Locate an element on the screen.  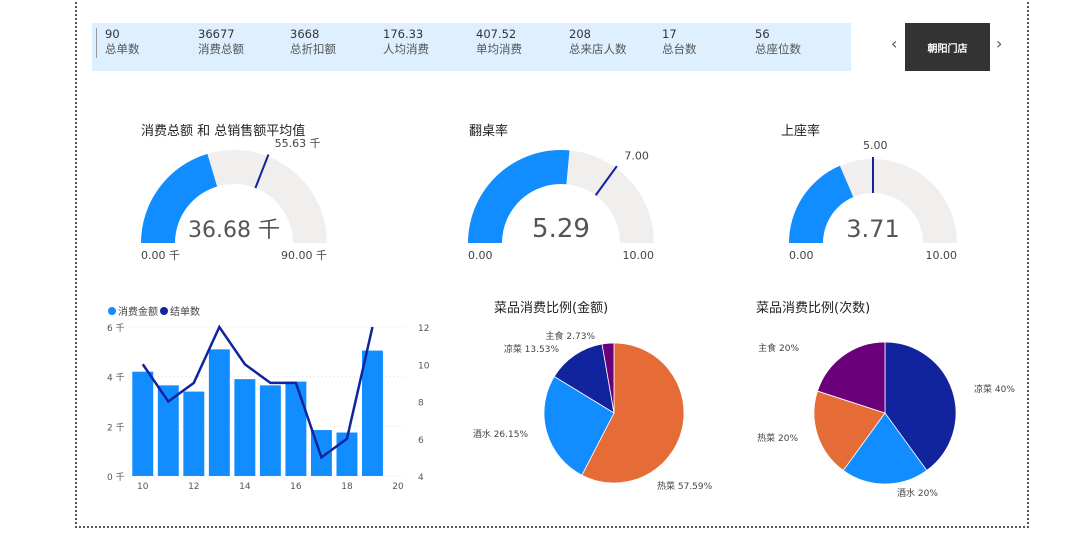
kpi-divider is located at coordinates (96, 43).